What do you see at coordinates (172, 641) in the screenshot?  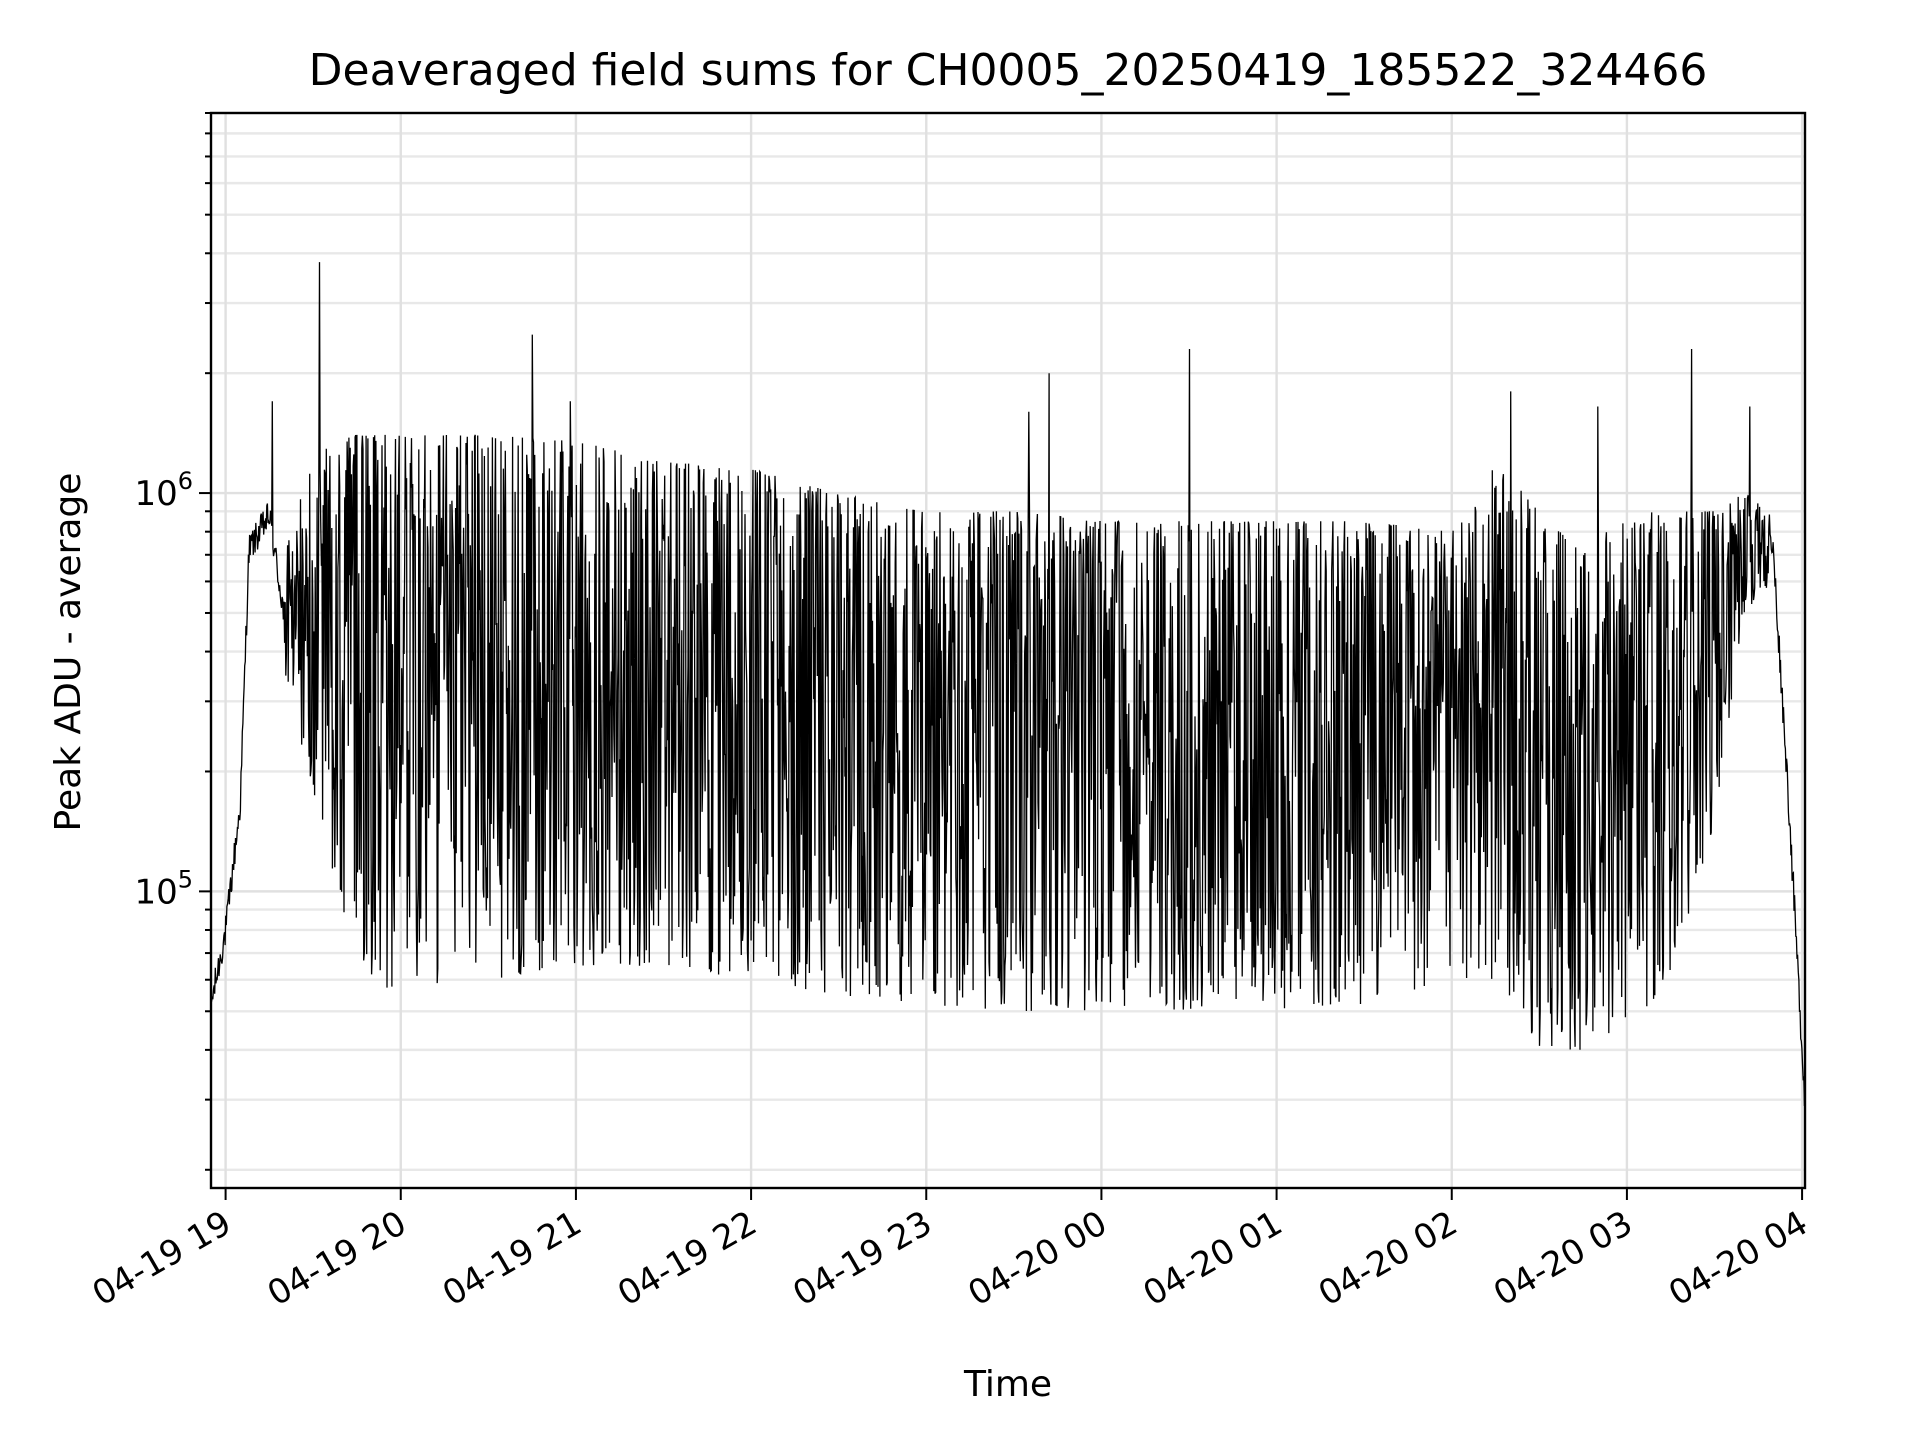 I see `y-axis-ticks: 10⁵ 10⁶` at bounding box center [172, 641].